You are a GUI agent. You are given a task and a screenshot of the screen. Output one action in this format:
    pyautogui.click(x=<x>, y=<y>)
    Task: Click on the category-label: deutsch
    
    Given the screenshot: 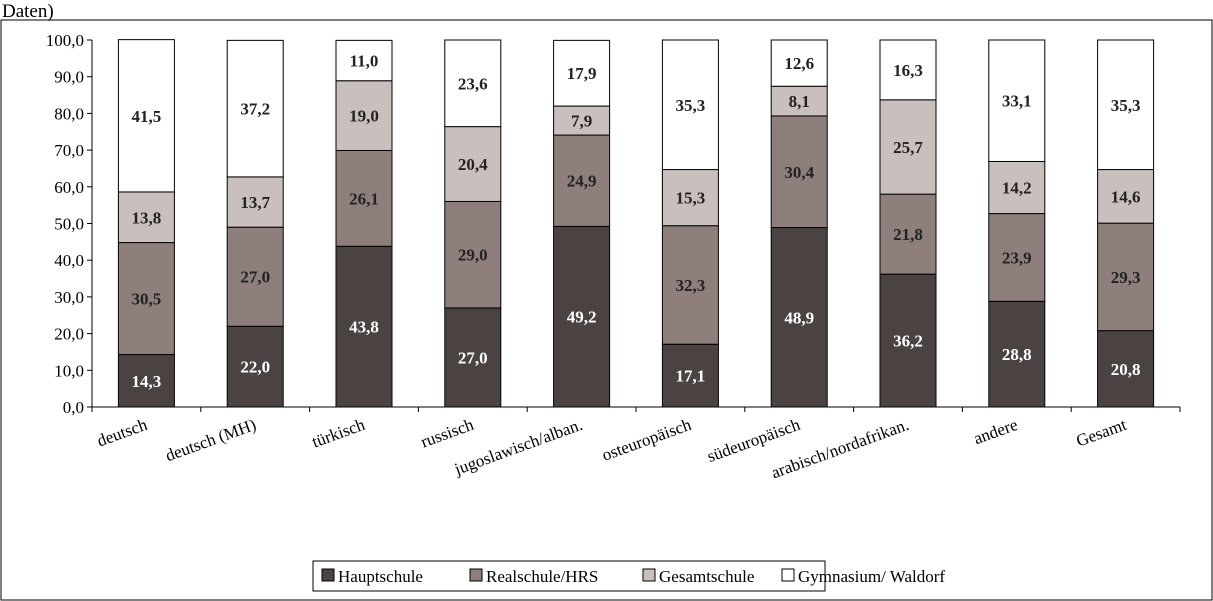 What is the action you would take?
    pyautogui.click(x=122, y=433)
    